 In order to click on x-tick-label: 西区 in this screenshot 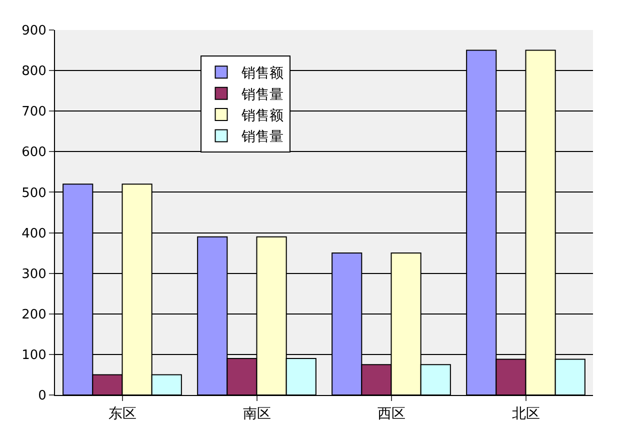, I will do `click(391, 414)`.